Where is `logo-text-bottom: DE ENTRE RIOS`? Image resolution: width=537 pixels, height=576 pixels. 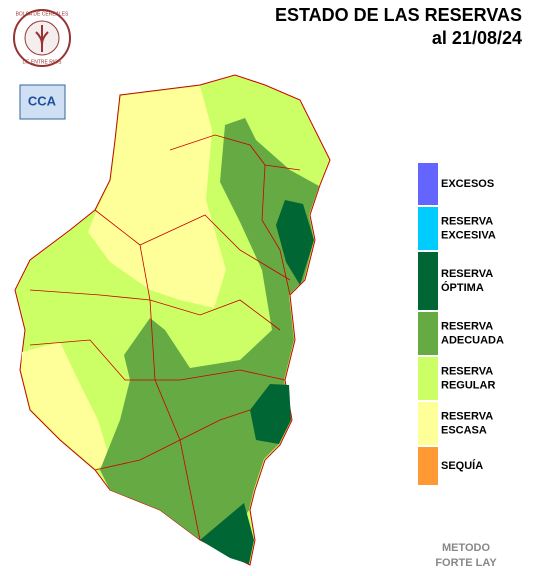
logo-text-bottom: DE ENTRE RIOS is located at coordinates (43, 62).